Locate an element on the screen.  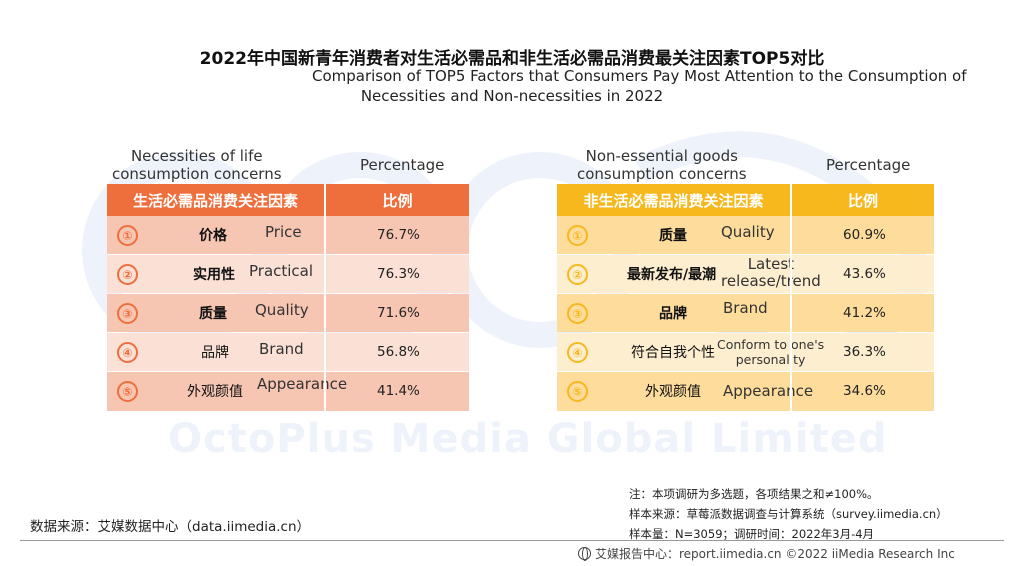
value-label: 36.3% is located at coordinates (864, 352).